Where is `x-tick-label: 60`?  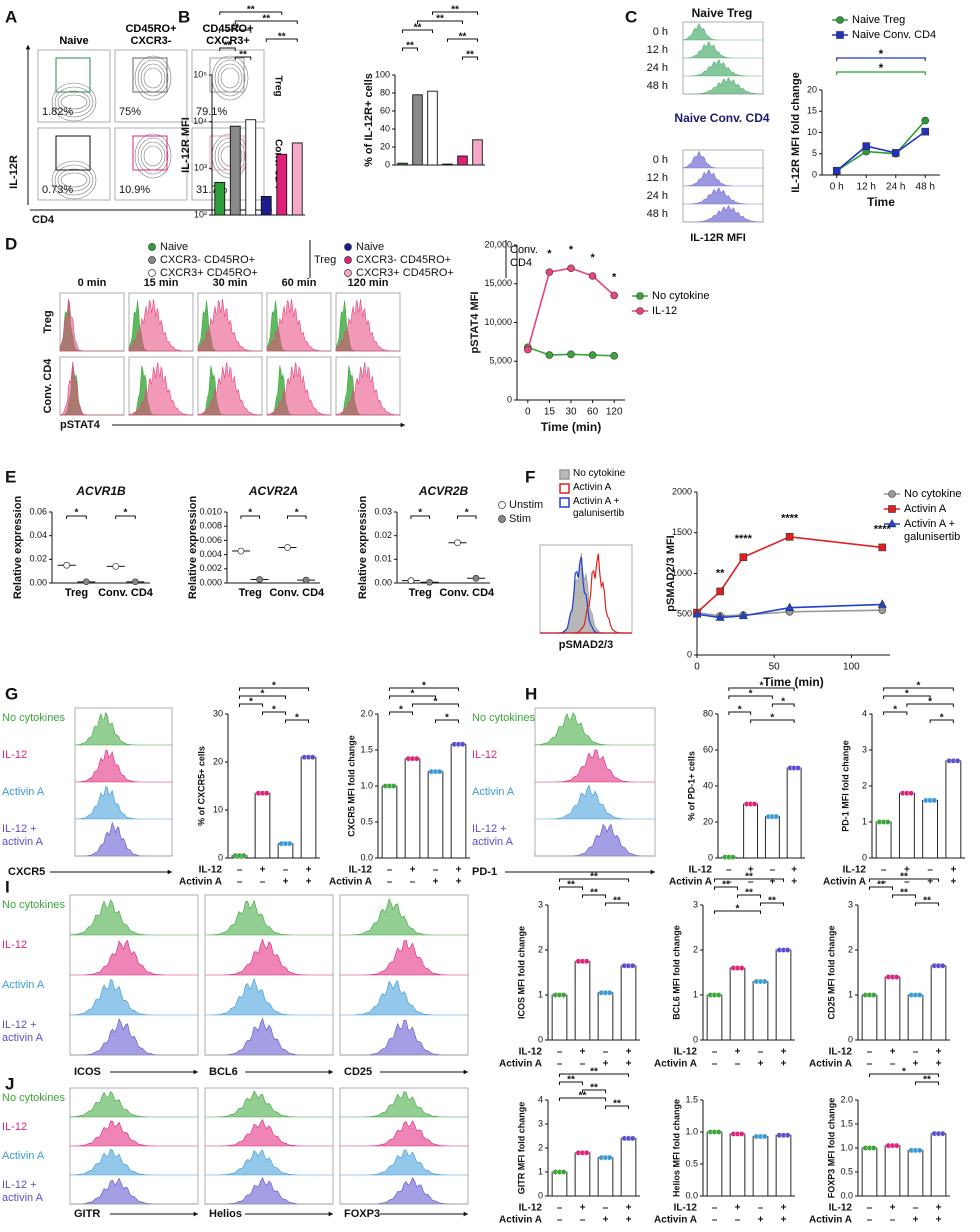
x-tick-label: 60 is located at coordinates (593, 412).